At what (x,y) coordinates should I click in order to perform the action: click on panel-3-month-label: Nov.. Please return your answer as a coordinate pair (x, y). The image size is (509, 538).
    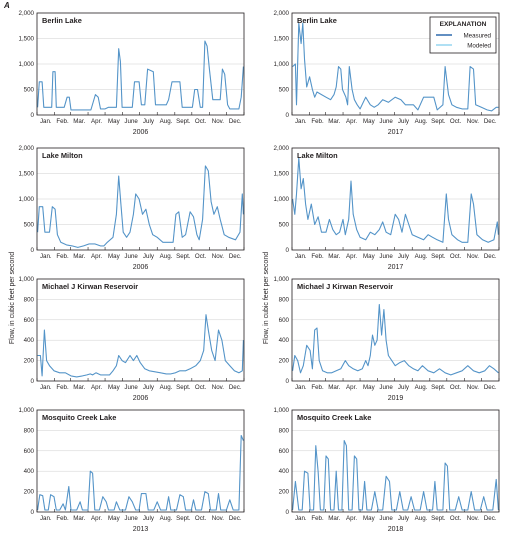
    Looking at the image, I should click on (218, 256).